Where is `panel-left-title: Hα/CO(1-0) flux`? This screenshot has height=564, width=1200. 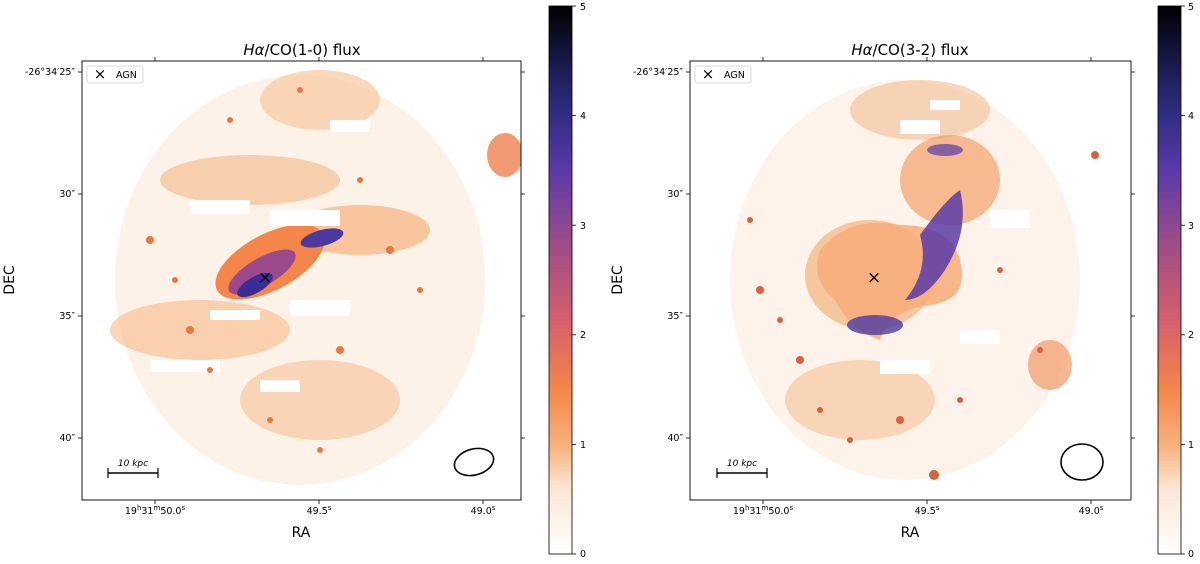
panel-left-title: Hα/CO(1-0) flux is located at coordinates (301, 50).